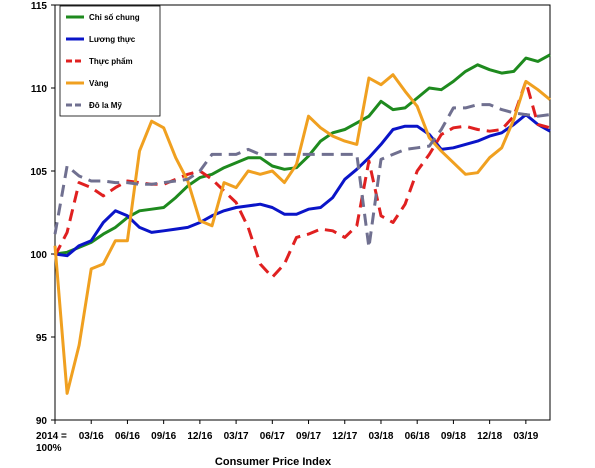 The image size is (595, 468). What do you see at coordinates (51, 442) in the screenshot?
I see `x-tick-label: 2014 = 100%` at bounding box center [51, 442].